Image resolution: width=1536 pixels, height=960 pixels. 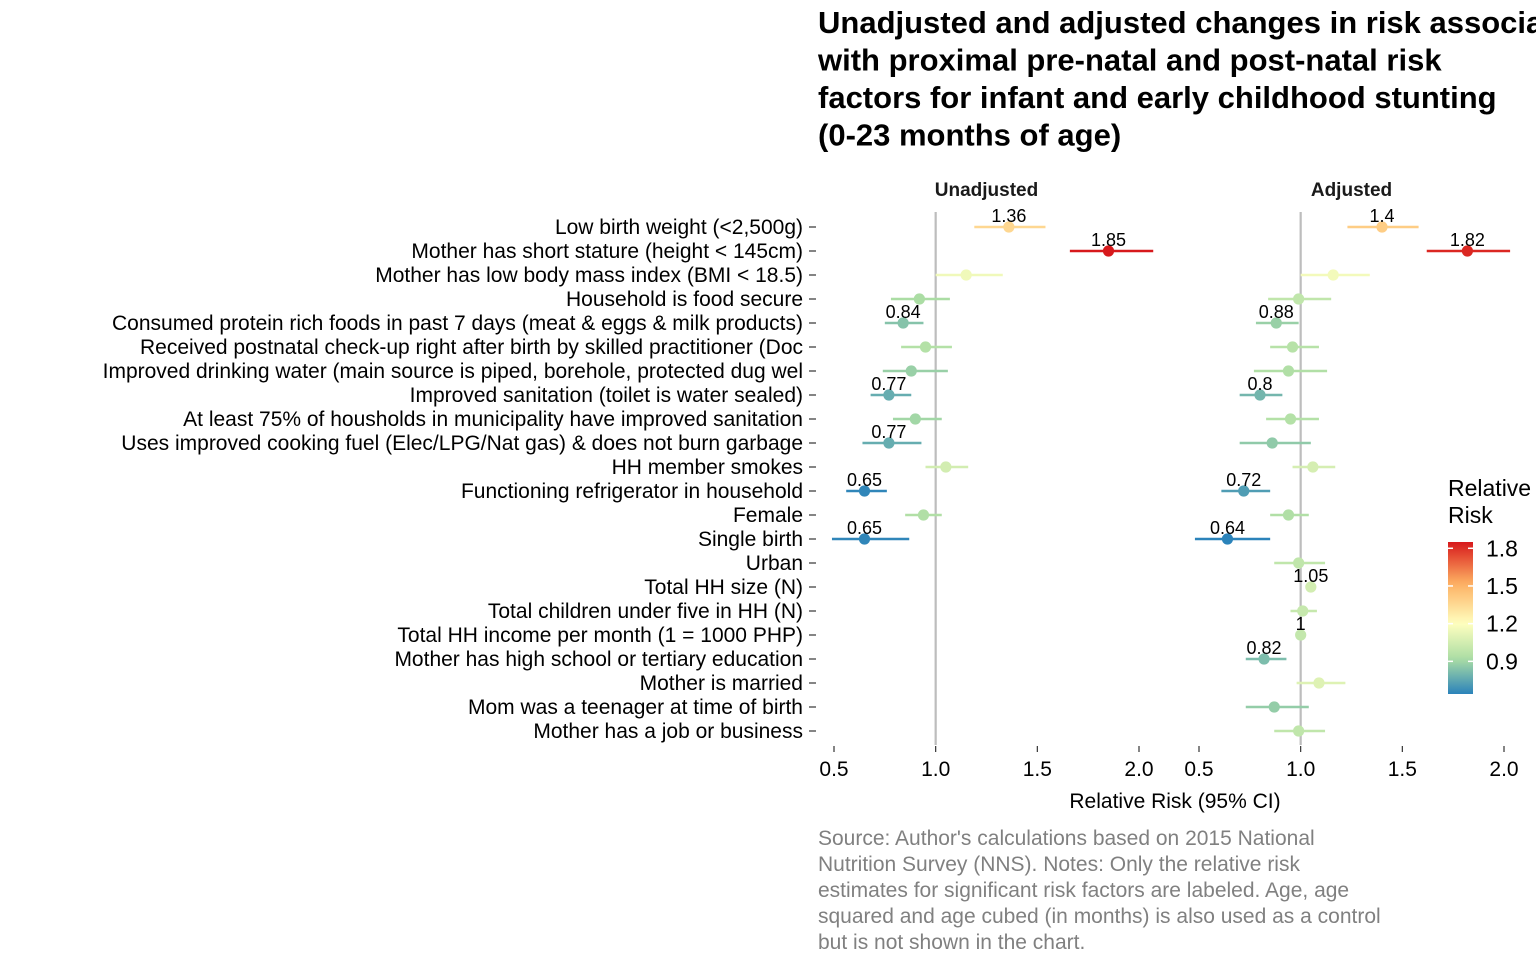 I want to click on panel-strip-label: Unadjusted, so click(x=986, y=190).